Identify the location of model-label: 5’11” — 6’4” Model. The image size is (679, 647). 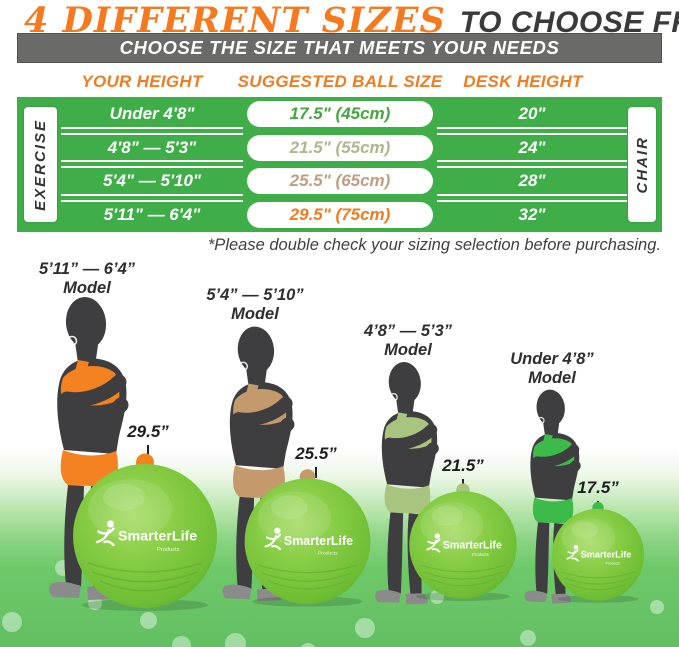
(87, 279).